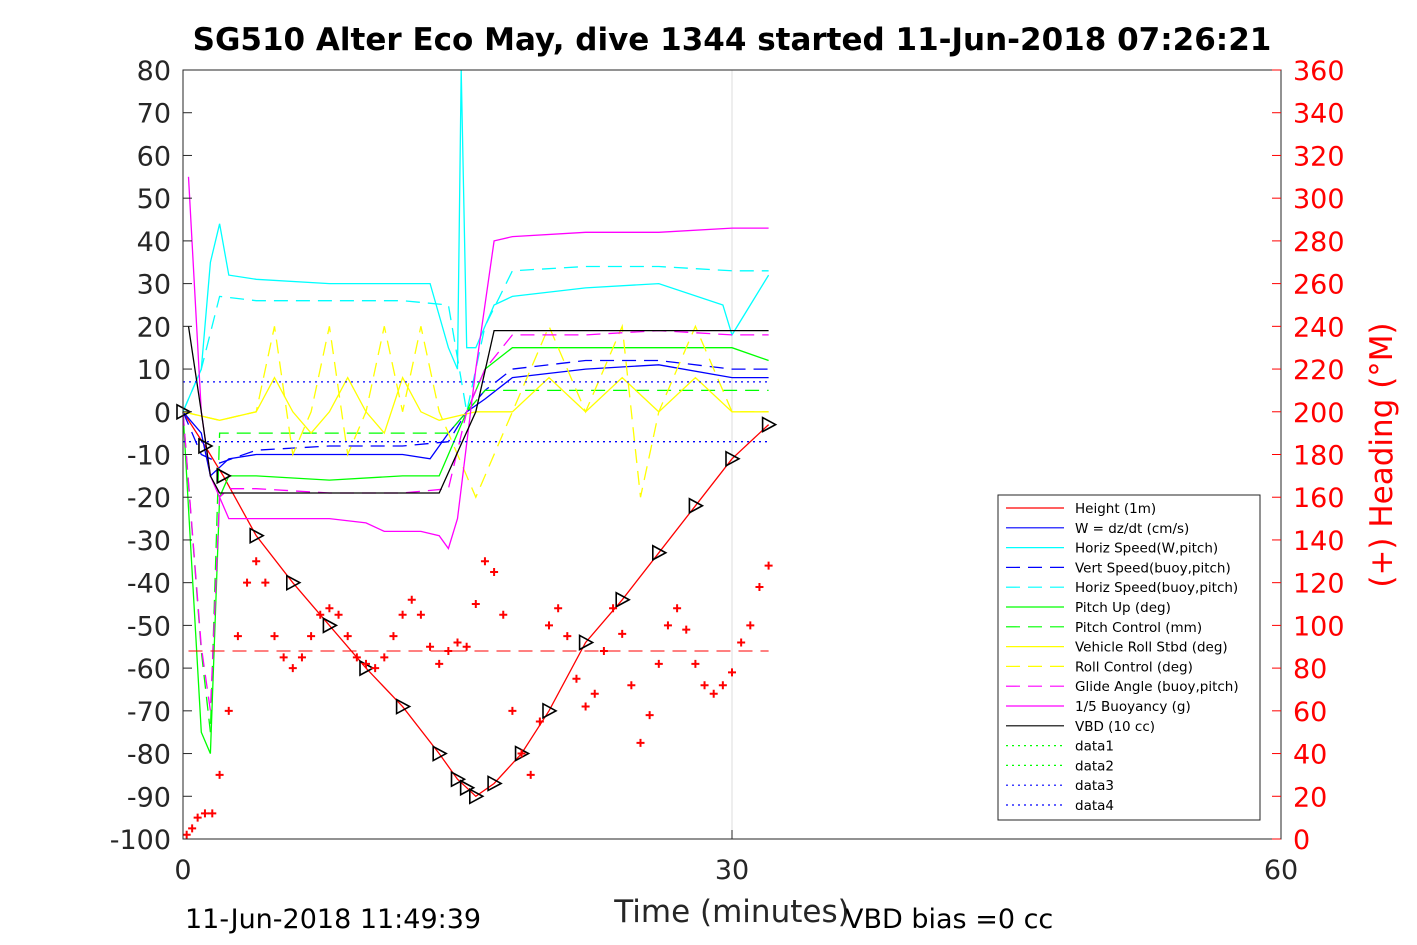 Image resolution: width=1417 pixels, height=945 pixels. Describe the element at coordinates (149, 797) in the screenshot. I see `left-tick-label: -90` at that location.